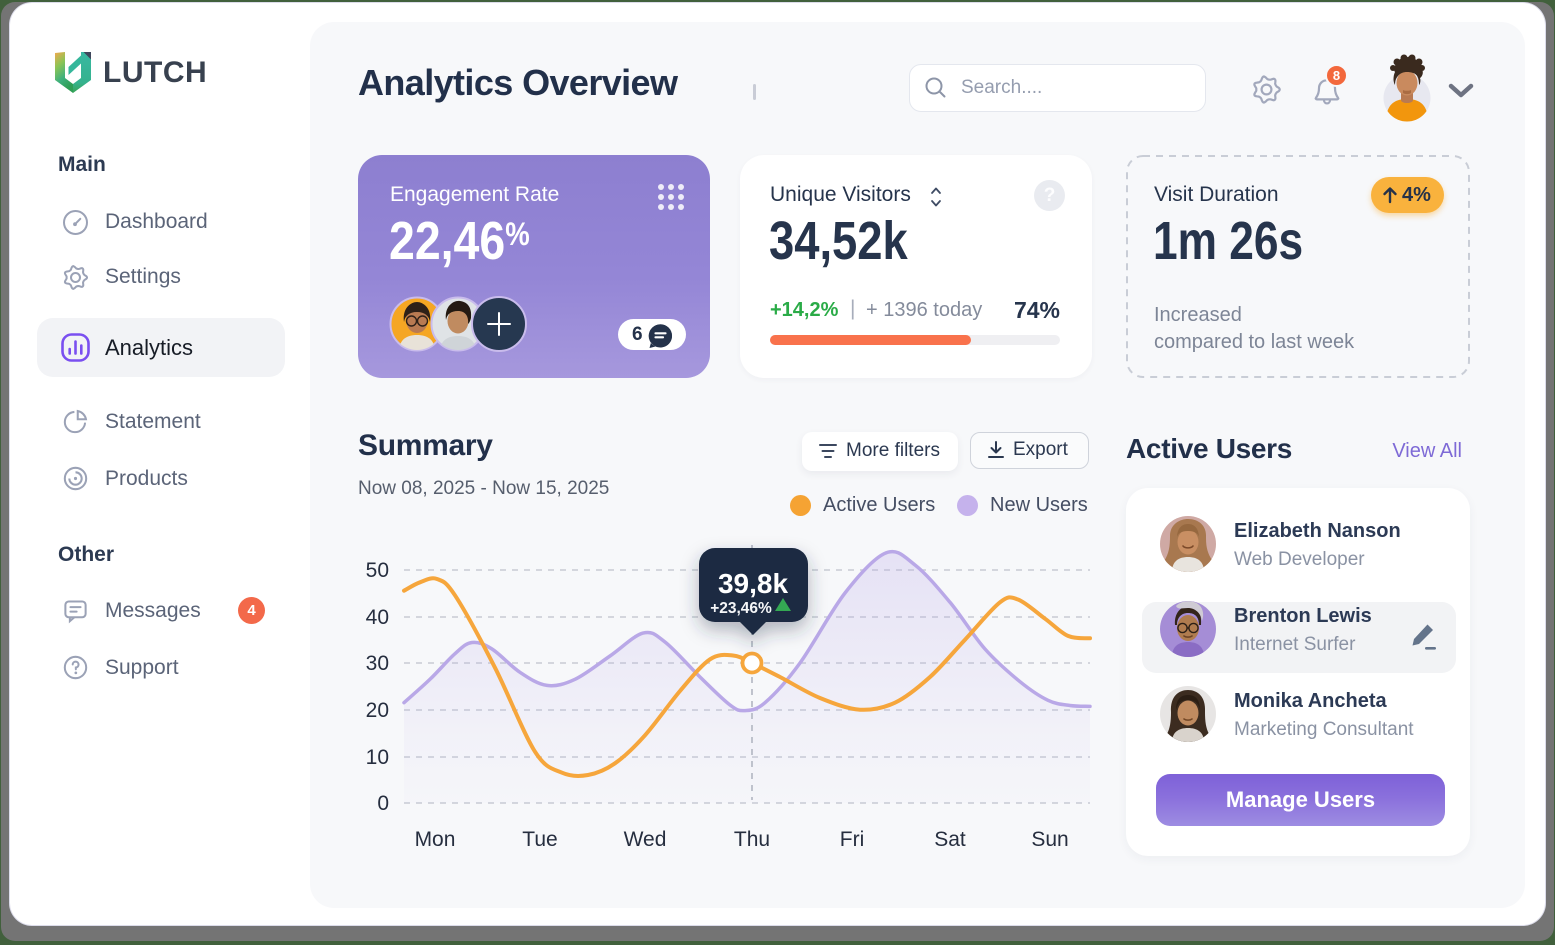 Image resolution: width=1555 pixels, height=945 pixels. What do you see at coordinates (950, 839) in the screenshot?
I see `svg-text: Sat` at bounding box center [950, 839].